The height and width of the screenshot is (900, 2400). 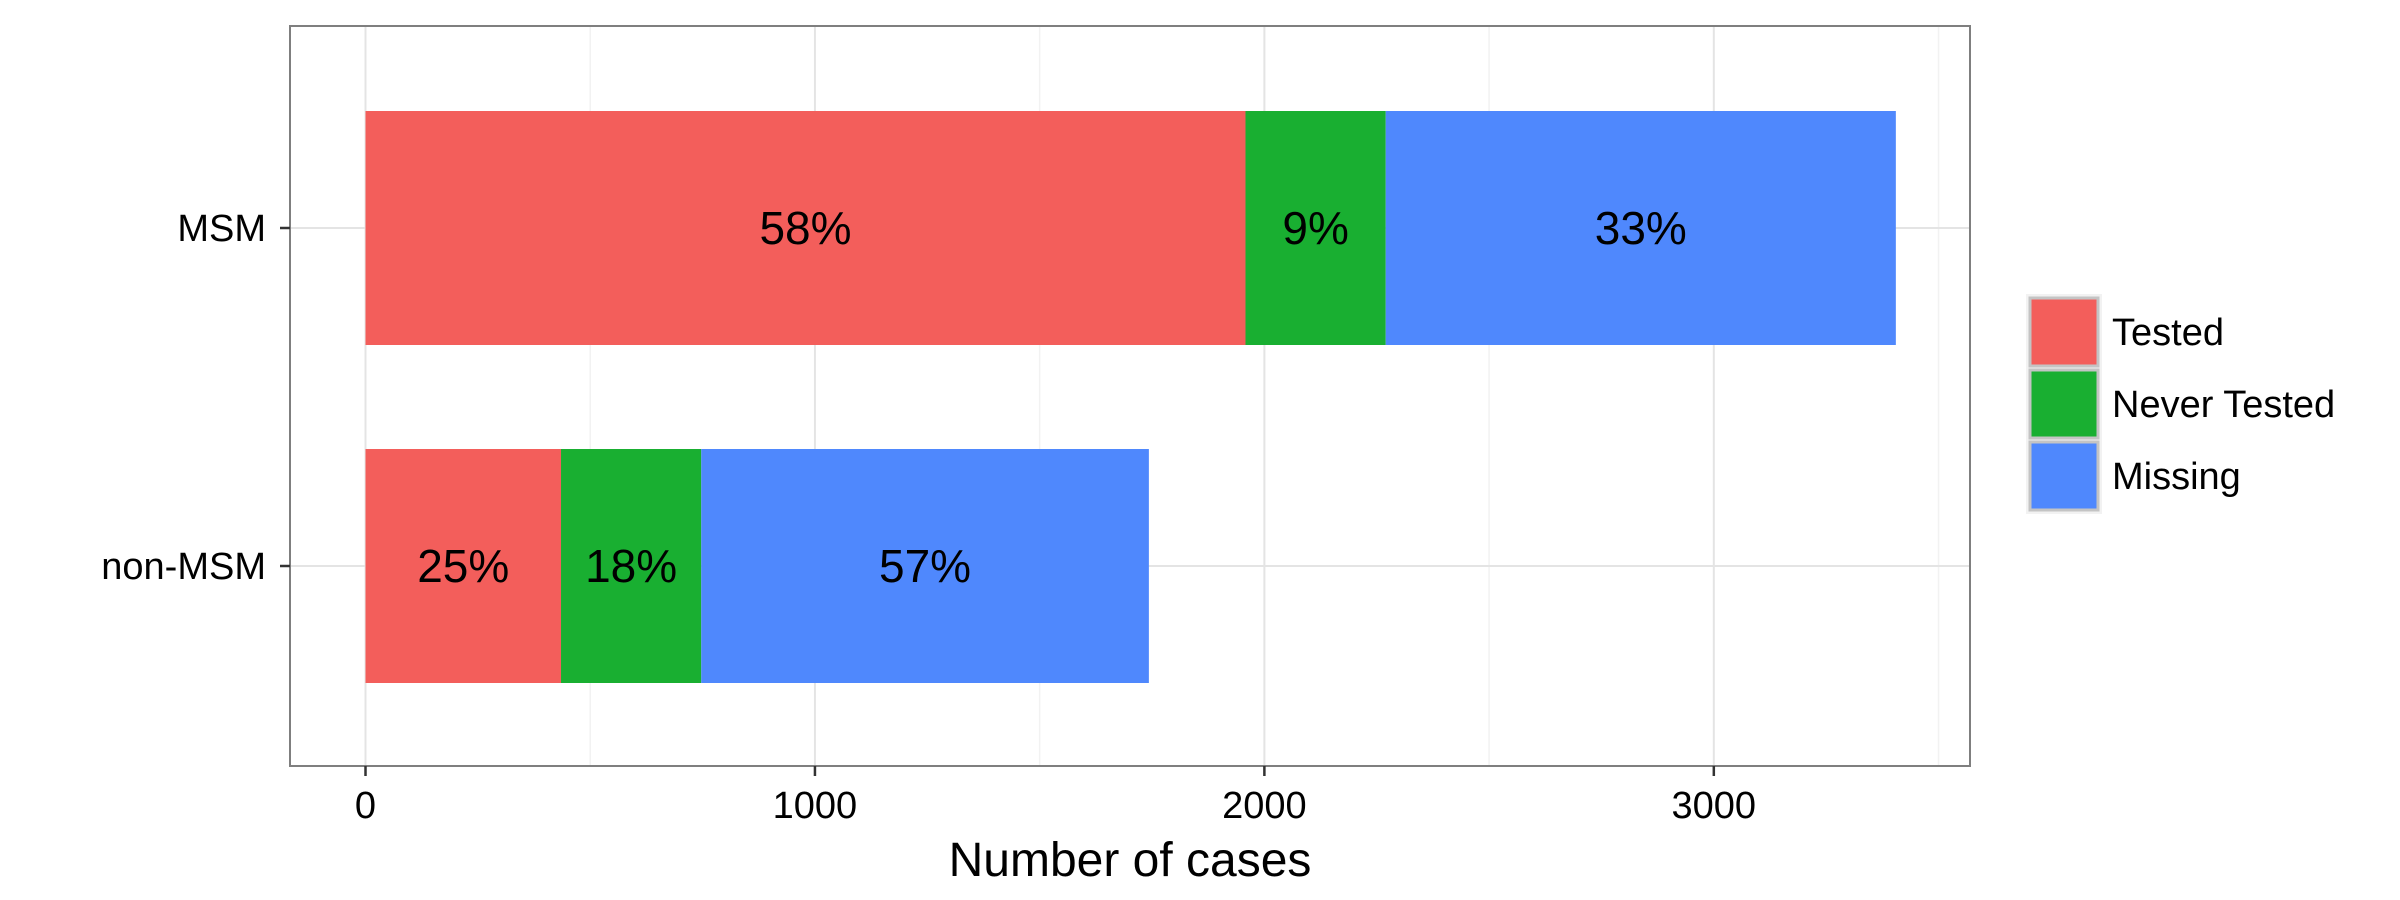 I want to click on y-tick-label: MSM, so click(x=221, y=229).